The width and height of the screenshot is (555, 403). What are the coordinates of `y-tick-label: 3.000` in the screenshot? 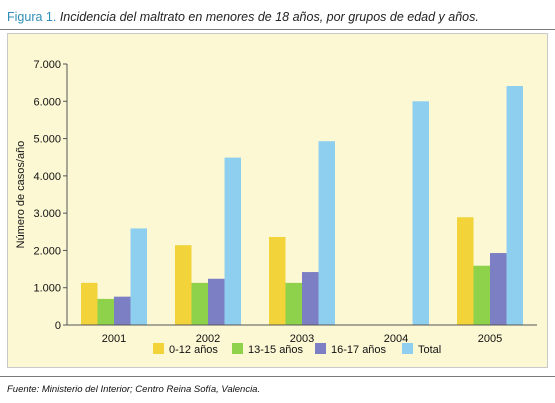 It's located at (47, 214).